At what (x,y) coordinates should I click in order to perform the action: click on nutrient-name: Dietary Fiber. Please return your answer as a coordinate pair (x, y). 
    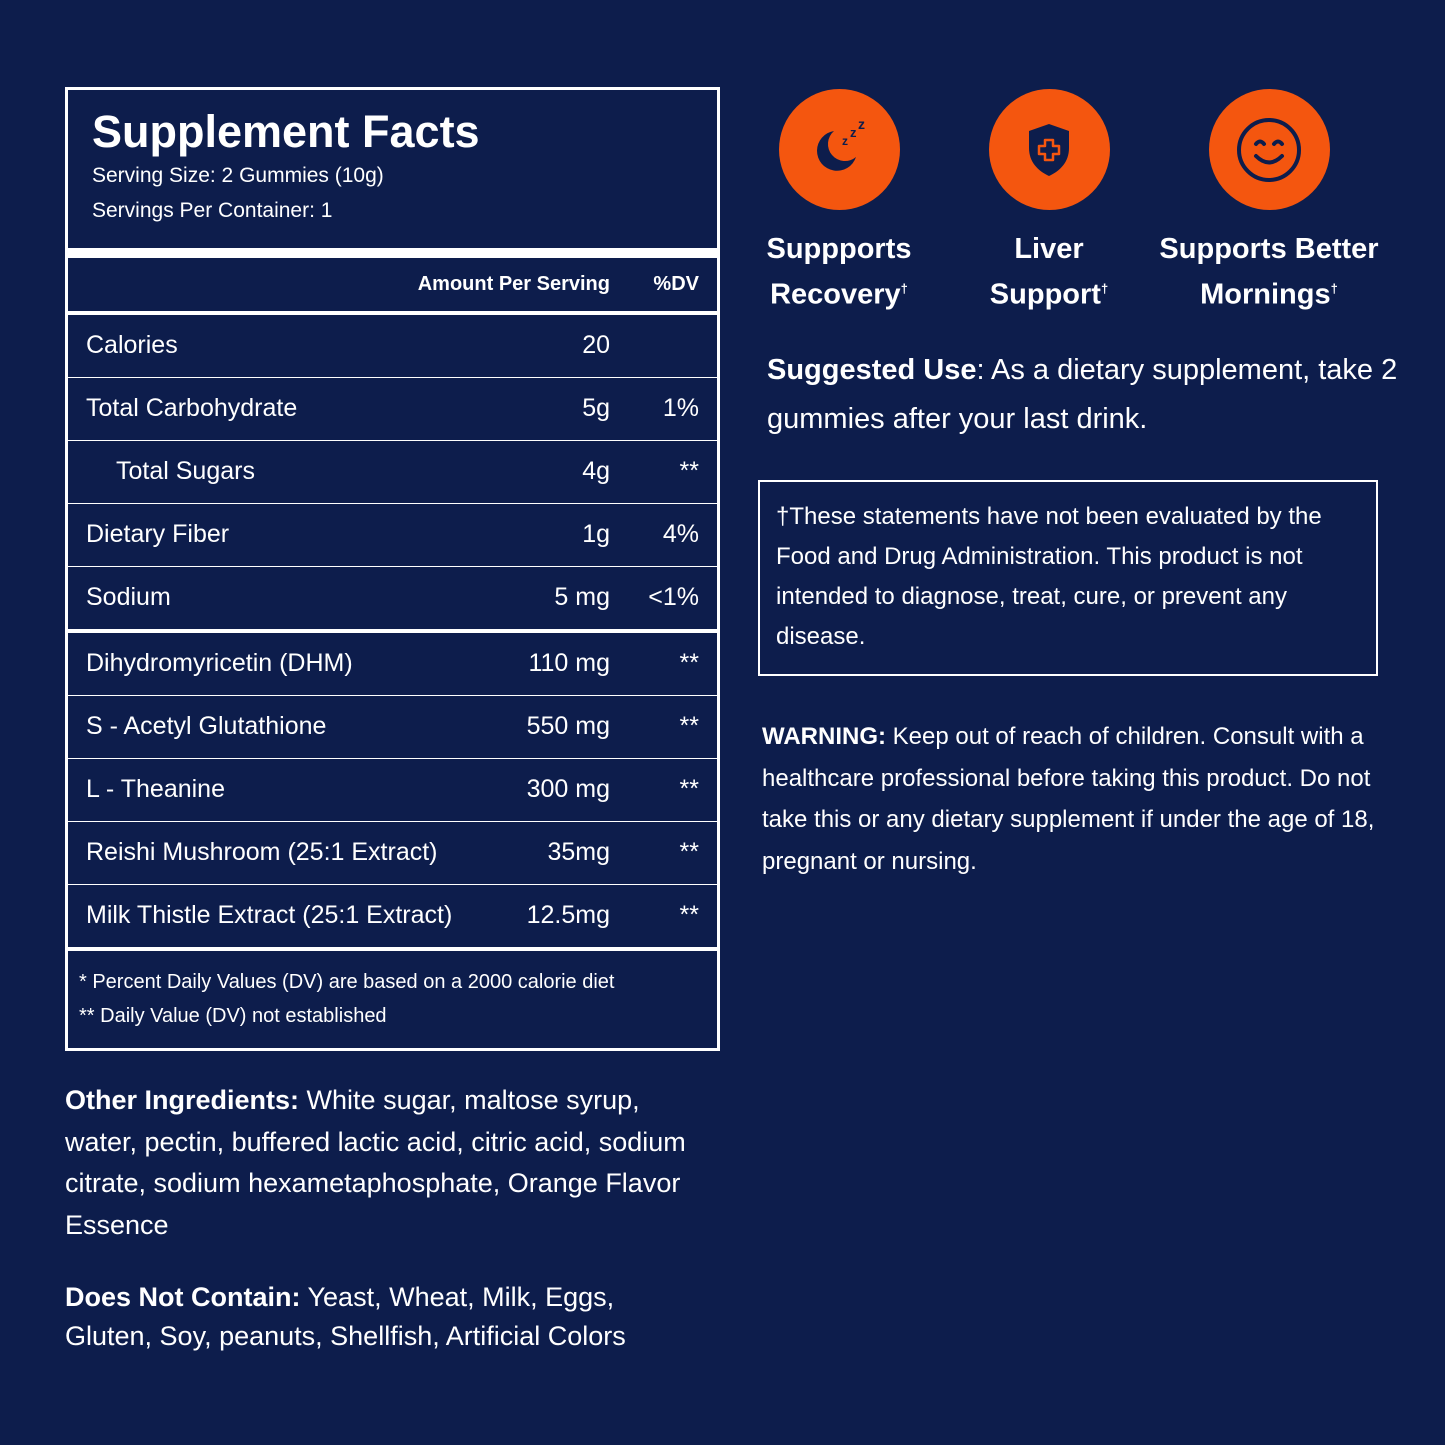
    Looking at the image, I should click on (158, 534).